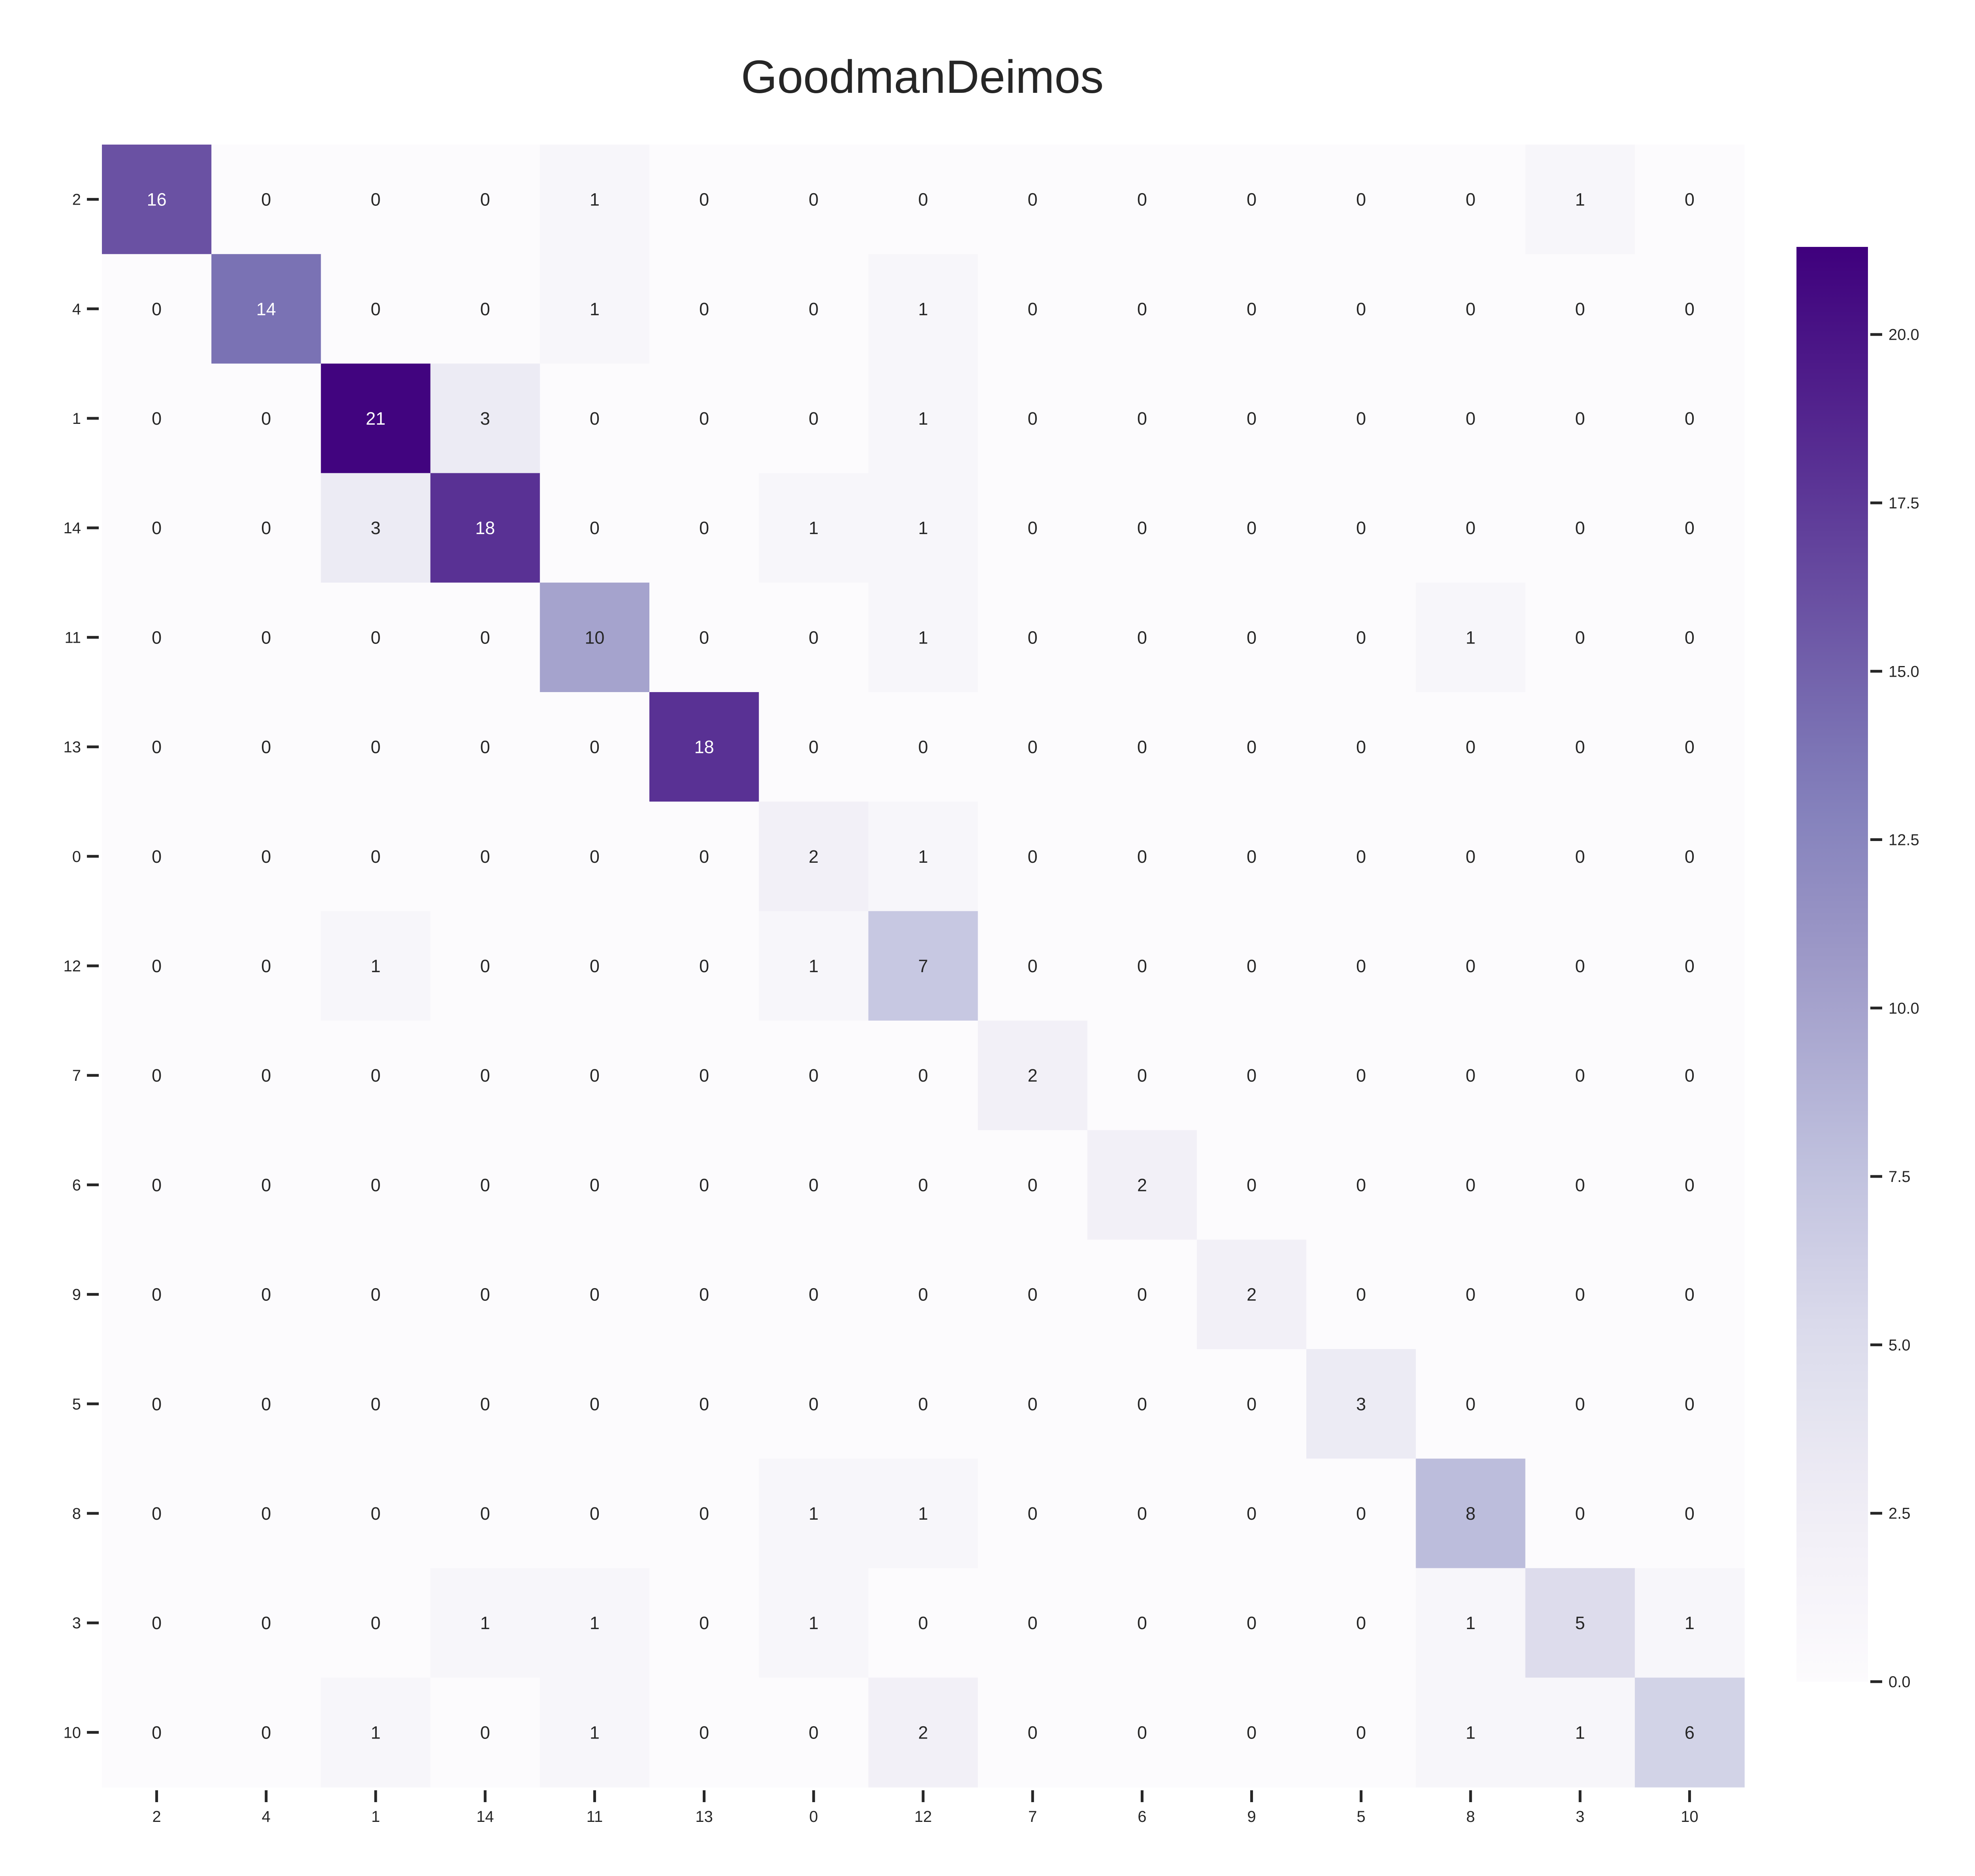 This screenshot has height=1876, width=1975. I want to click on y-tick-label: 11, so click(72, 637).